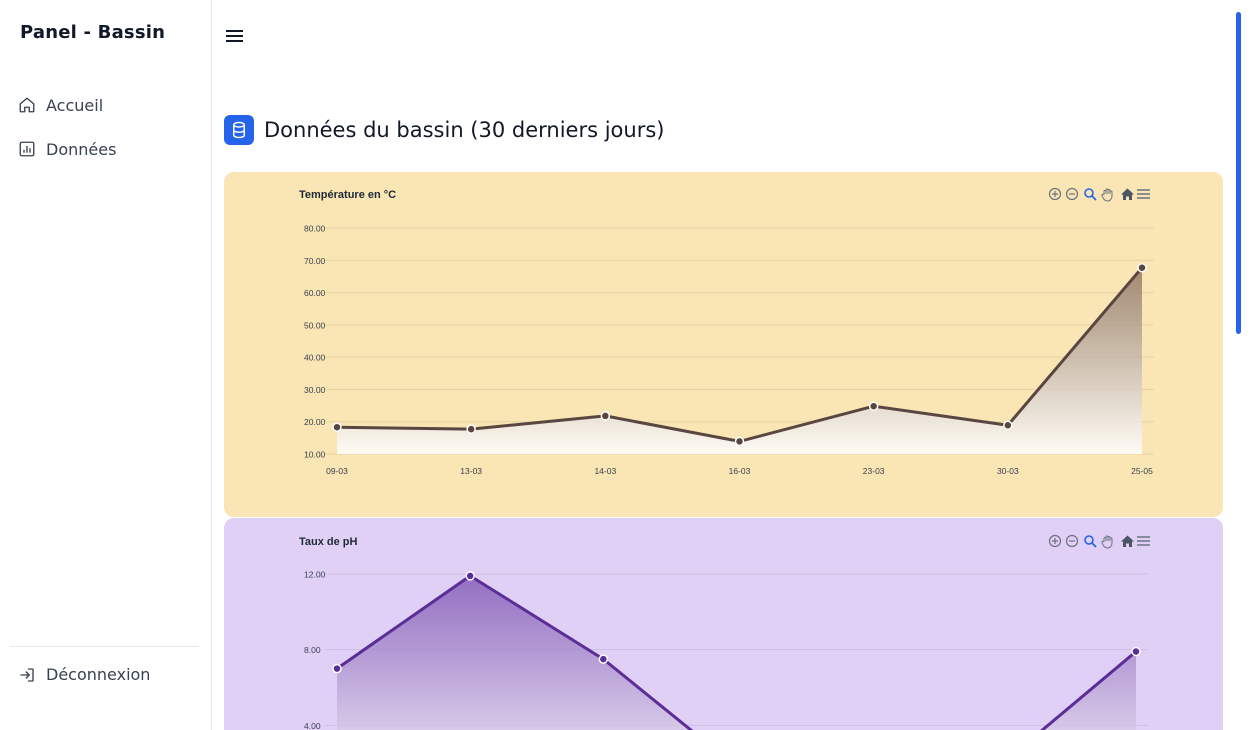 This screenshot has width=1252, height=730. Describe the element at coordinates (312, 650) in the screenshot. I see `y-tick-label: 8.00` at that location.